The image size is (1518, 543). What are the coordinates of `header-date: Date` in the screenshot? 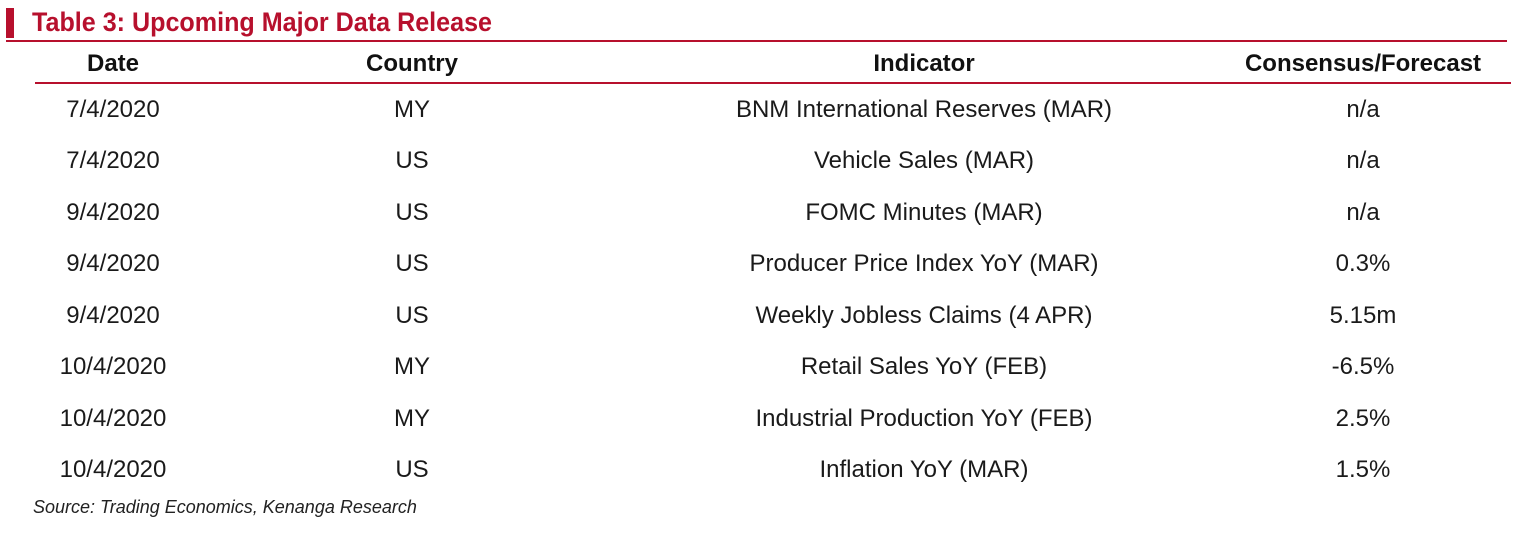 It's located at (113, 65).